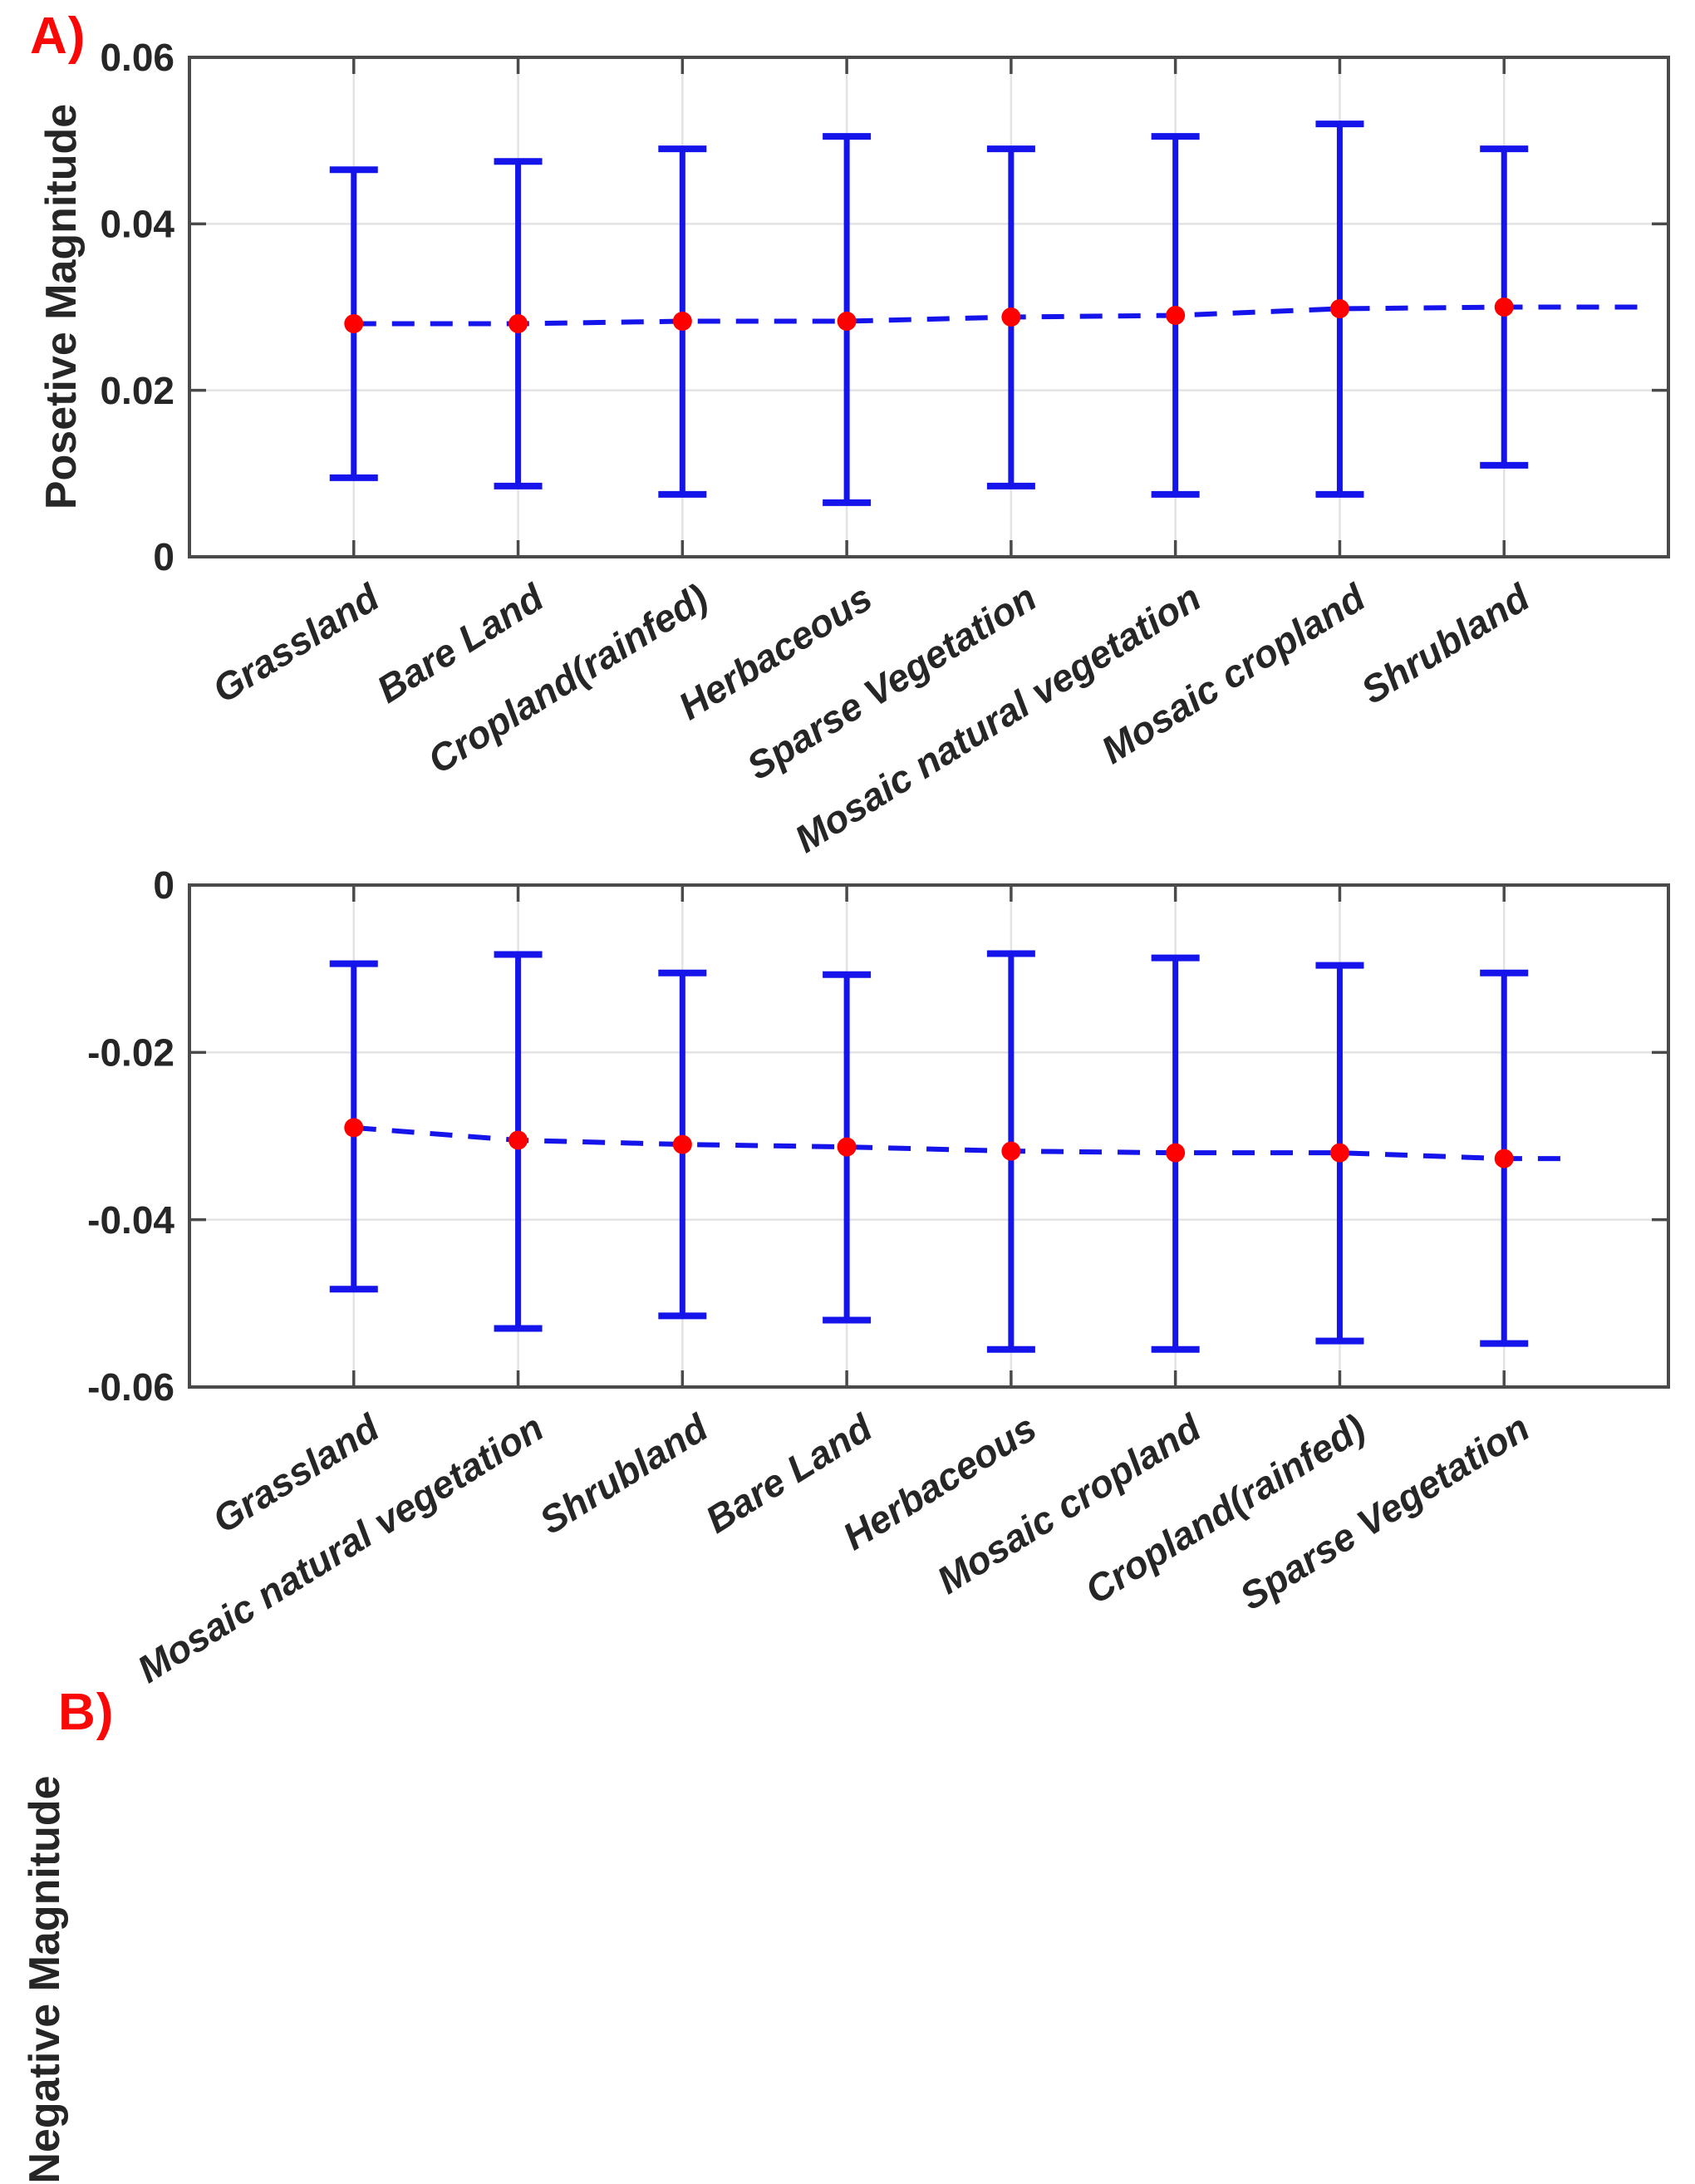 This screenshot has height=2184, width=1695. What do you see at coordinates (131, 1052) in the screenshot?
I see `y-tick-label: -0.02` at bounding box center [131, 1052].